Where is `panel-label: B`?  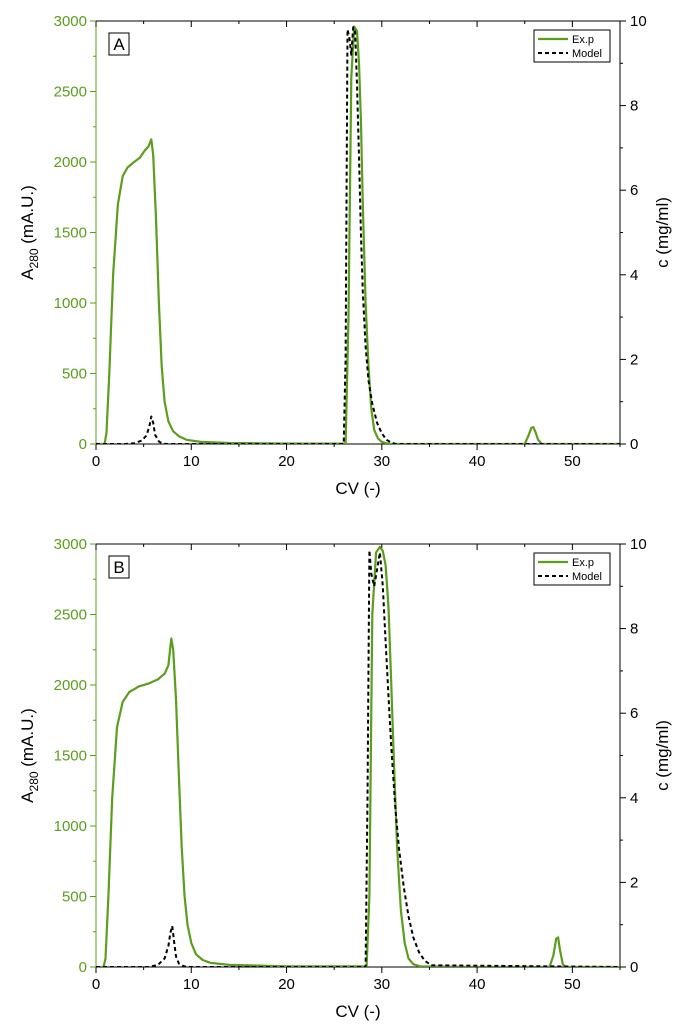
panel-label: B is located at coordinates (119, 567).